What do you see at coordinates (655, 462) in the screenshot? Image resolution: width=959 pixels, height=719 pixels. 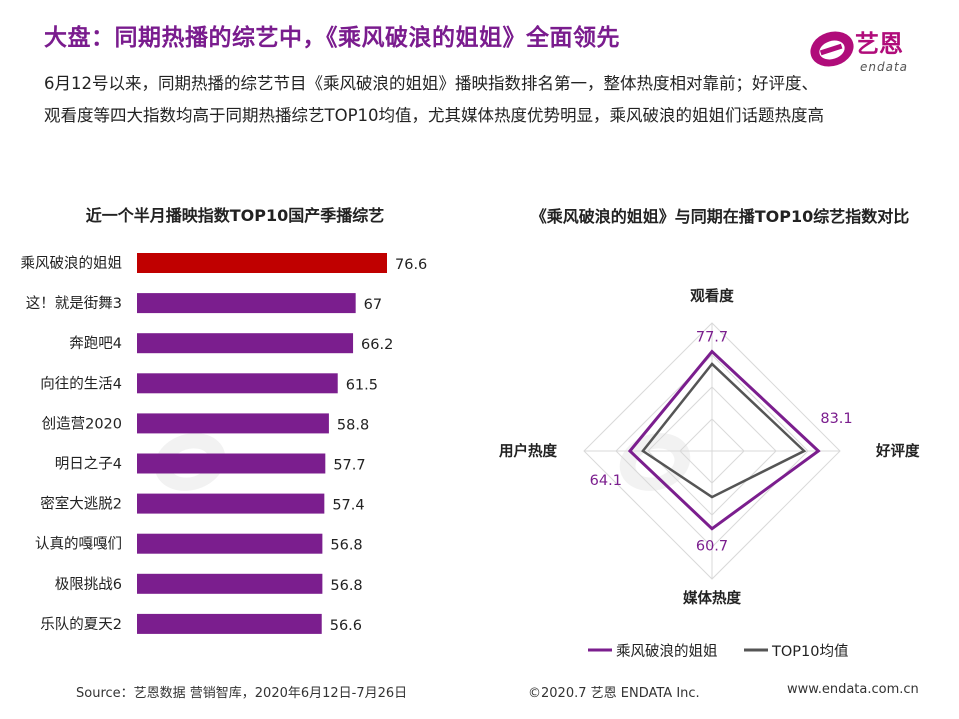 I see `watermark-right` at bounding box center [655, 462].